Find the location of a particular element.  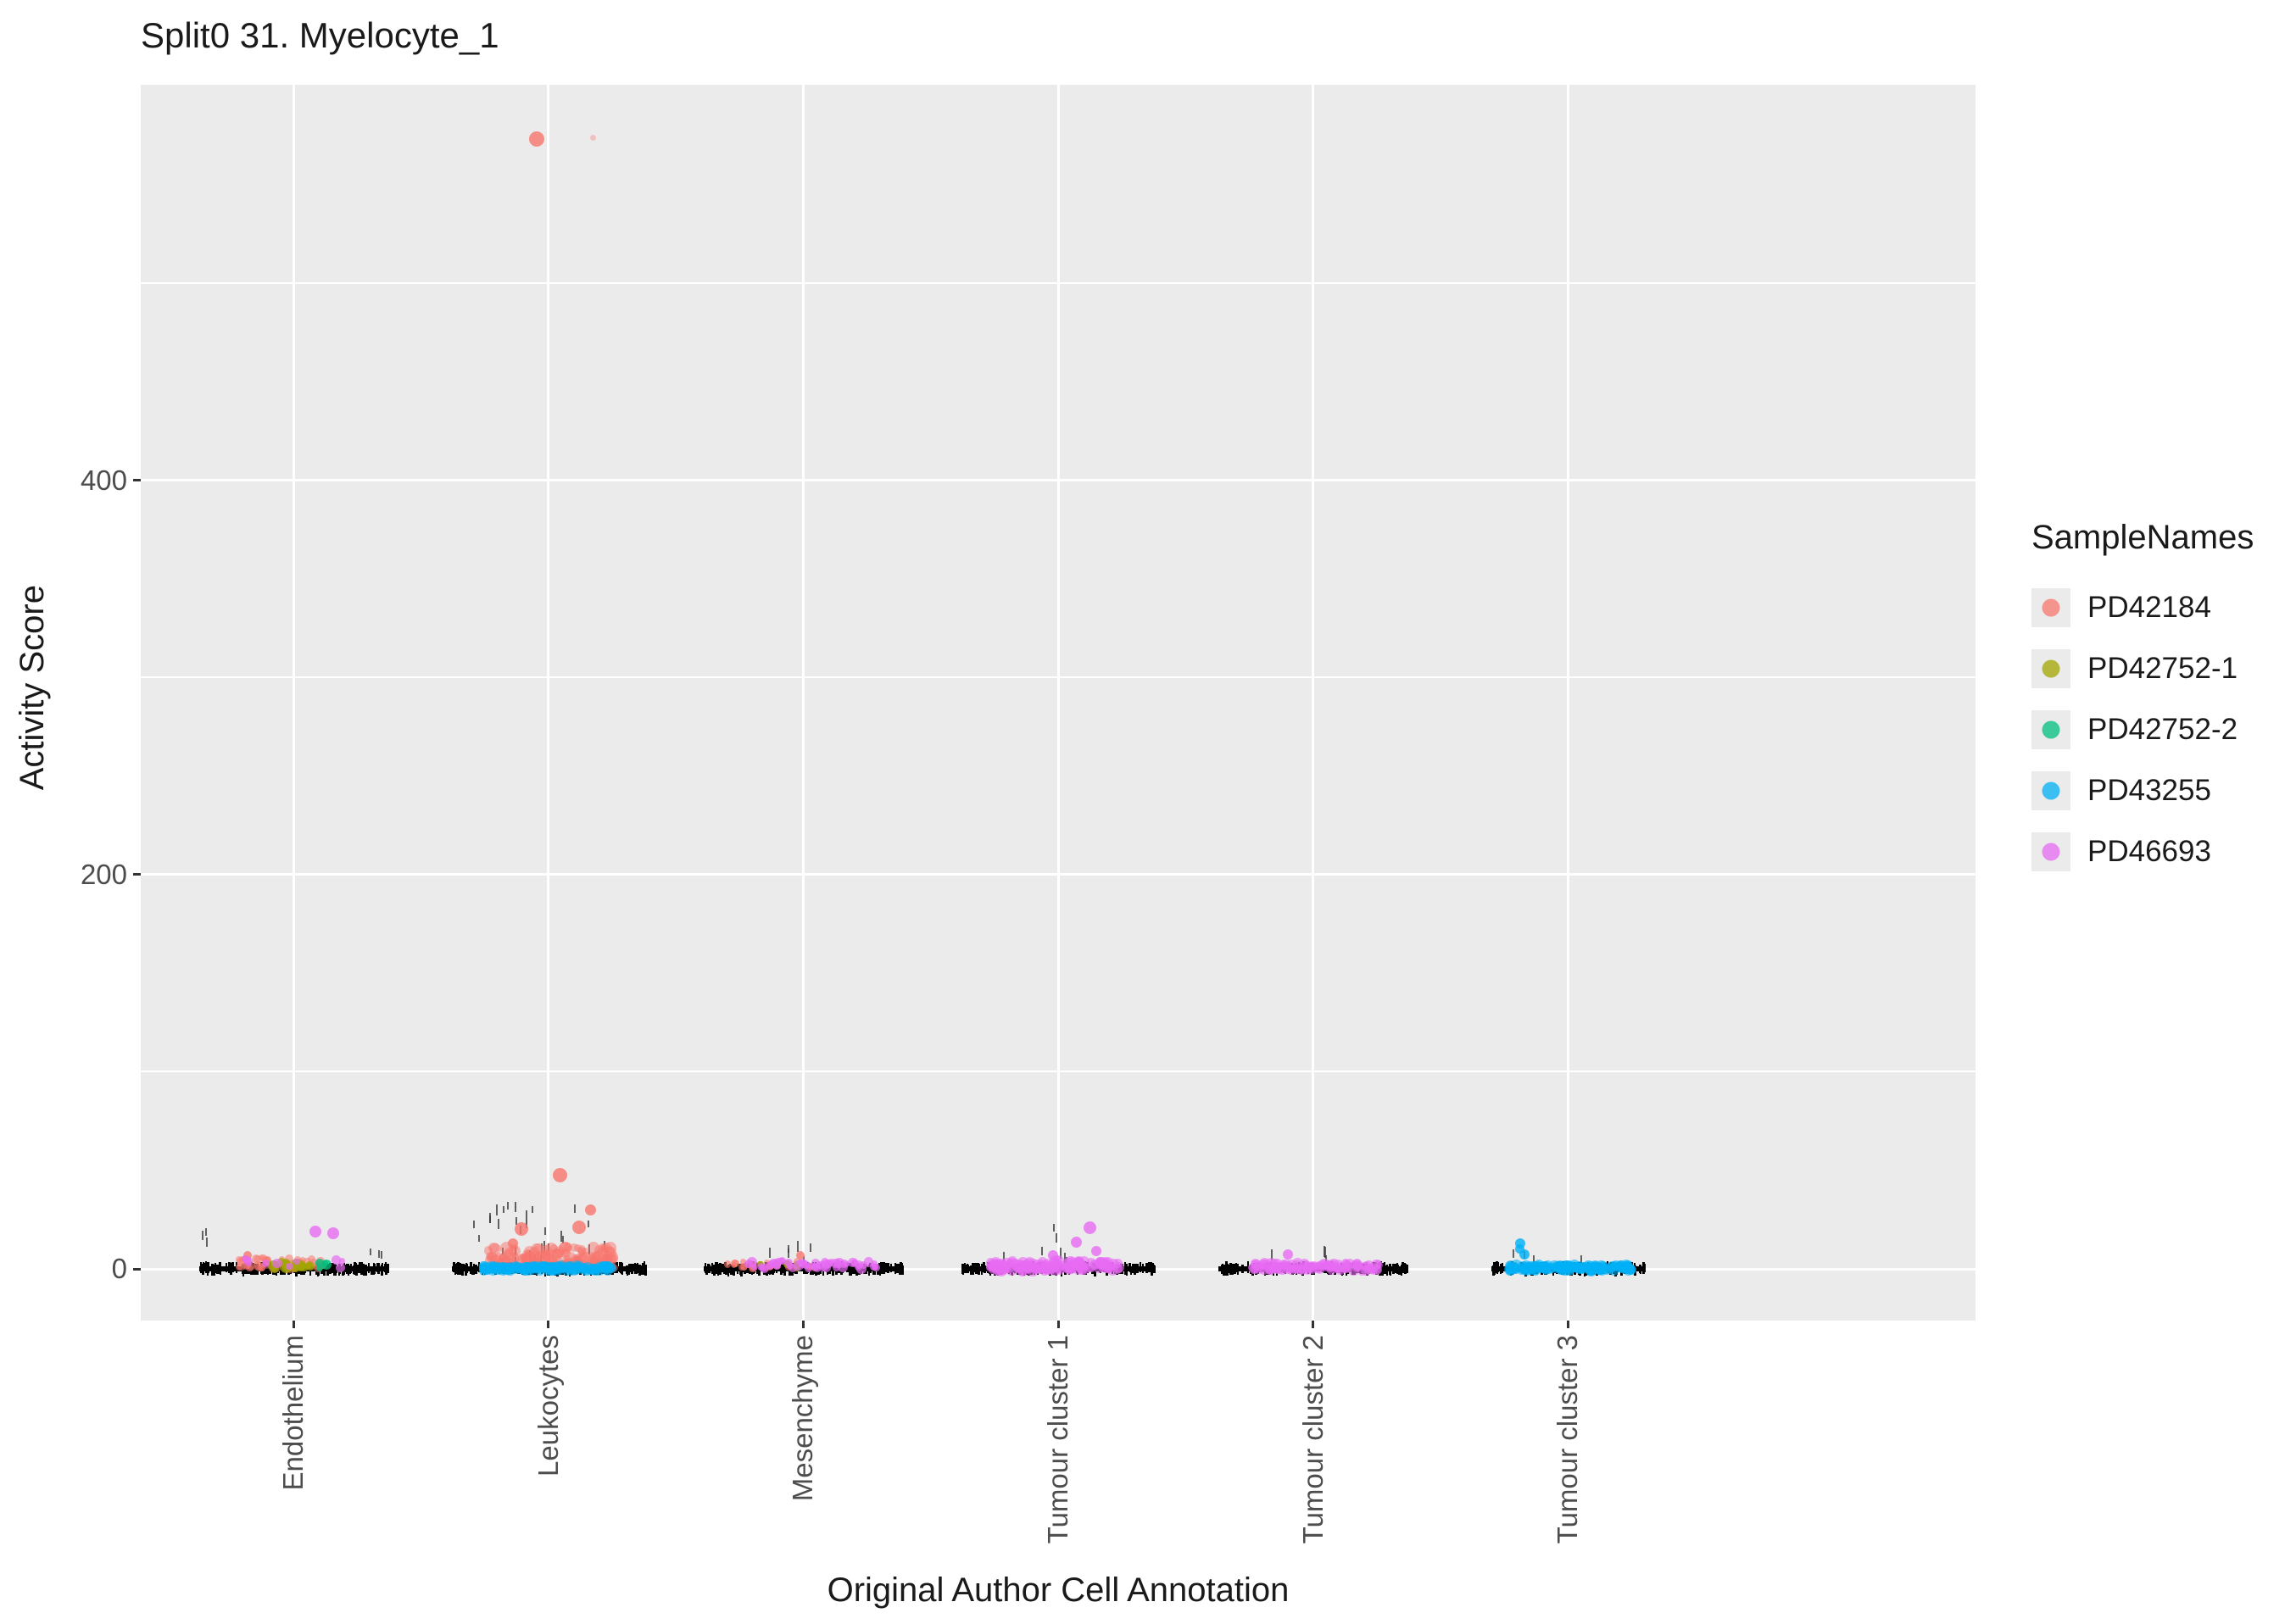

x-axis-title: Original Author Cell Annotation is located at coordinates (1058, 1590).